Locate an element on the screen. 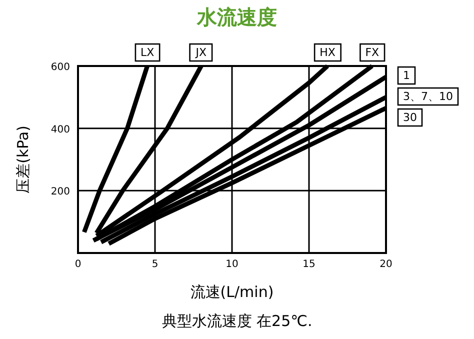  x-tick-label: 5 is located at coordinates (155, 264).